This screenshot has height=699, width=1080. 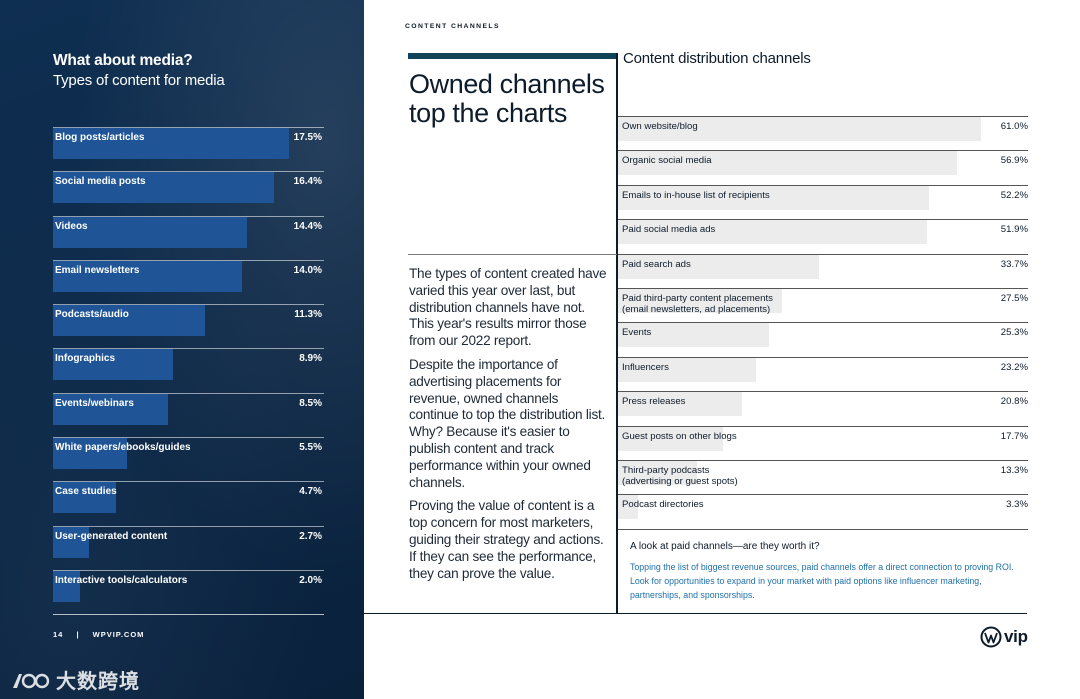 I want to click on media-bar-value: 8.9%, so click(x=310, y=359).